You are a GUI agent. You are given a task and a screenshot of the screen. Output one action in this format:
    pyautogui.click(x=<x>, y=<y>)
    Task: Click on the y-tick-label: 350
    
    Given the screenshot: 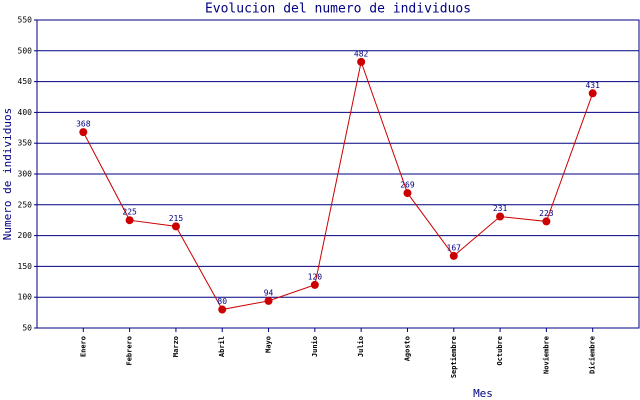 What is the action you would take?
    pyautogui.click(x=25, y=143)
    